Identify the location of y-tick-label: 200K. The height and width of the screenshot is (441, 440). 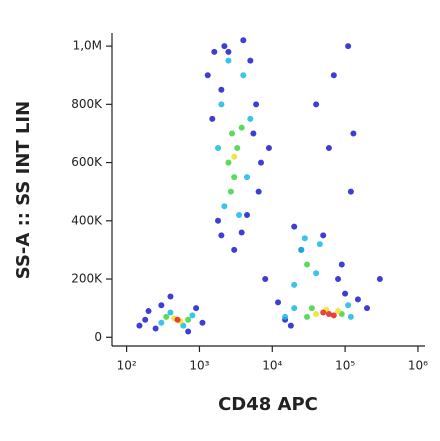
(87, 279).